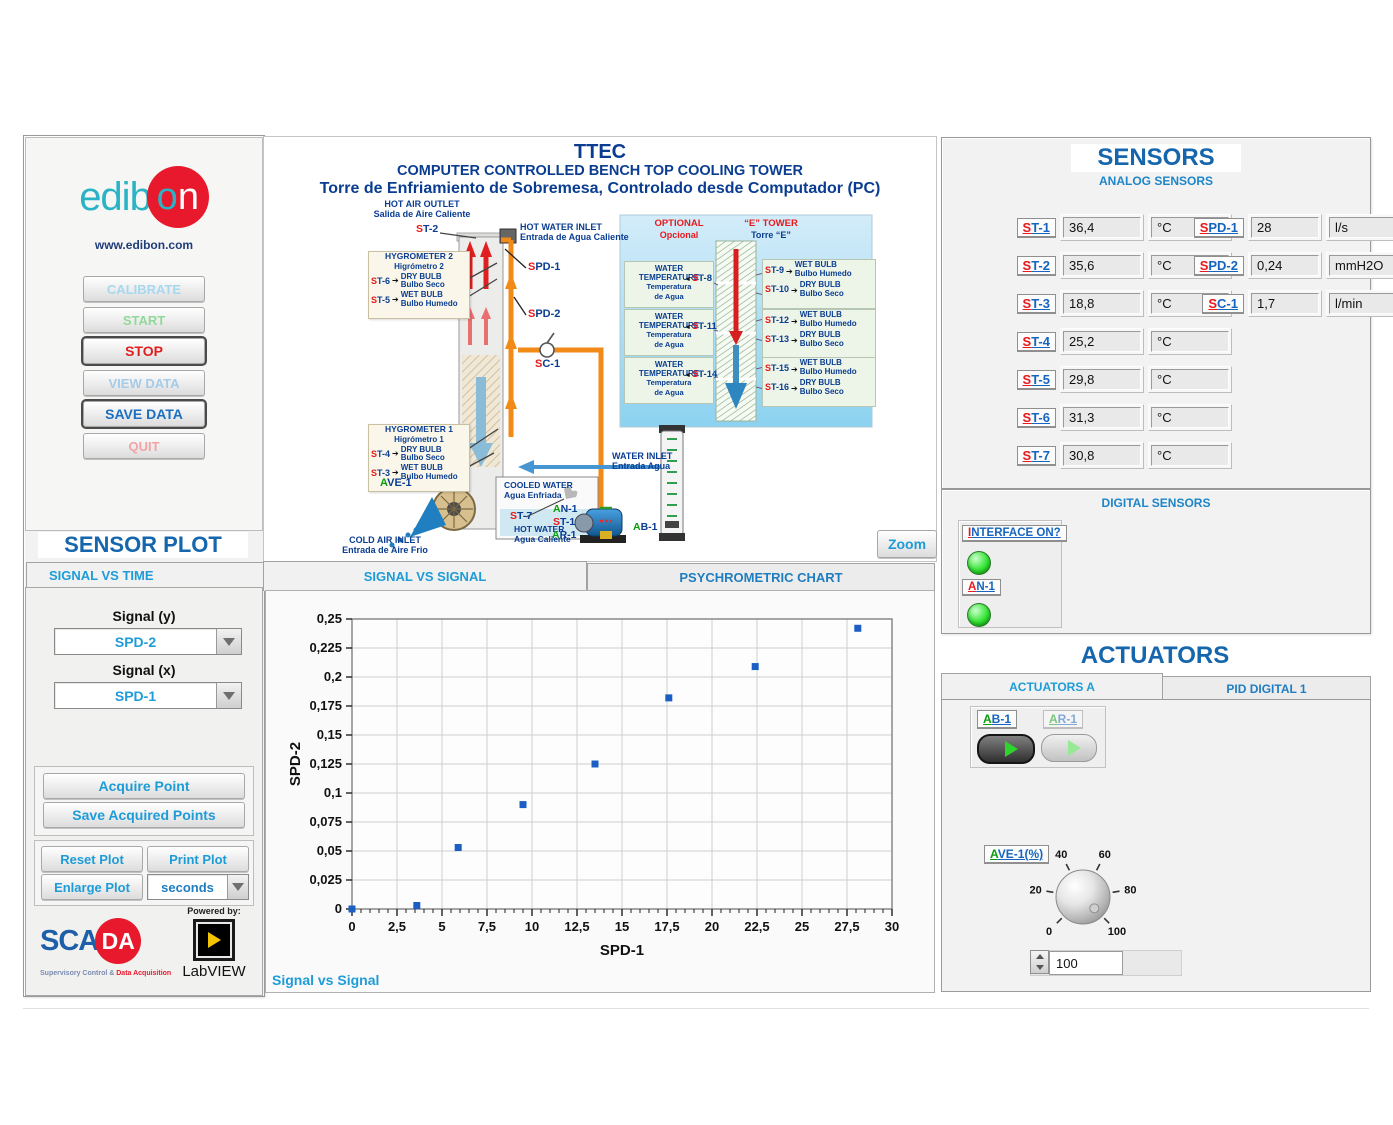  What do you see at coordinates (115, 196) in the screenshot?
I see `edibon-logo-text: edib` at bounding box center [115, 196].